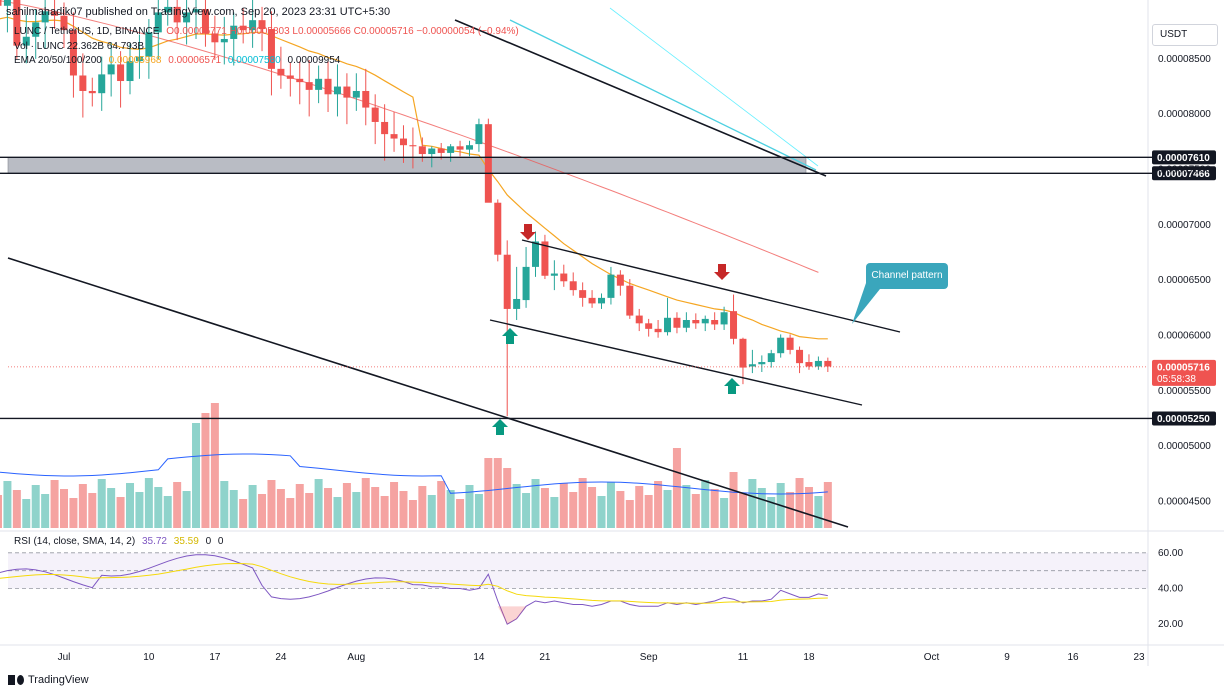 Image resolution: width=1224 pixels, height=694 pixels. I want to click on level-badge-label: 0.00005250, so click(1183, 419).